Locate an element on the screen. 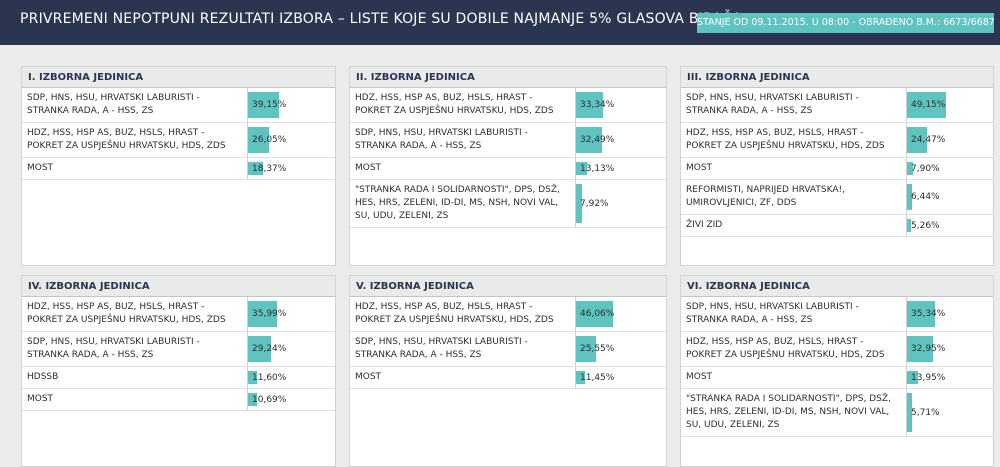 The image size is (1000, 467). percentage-cell: 32,49% is located at coordinates (621, 140).